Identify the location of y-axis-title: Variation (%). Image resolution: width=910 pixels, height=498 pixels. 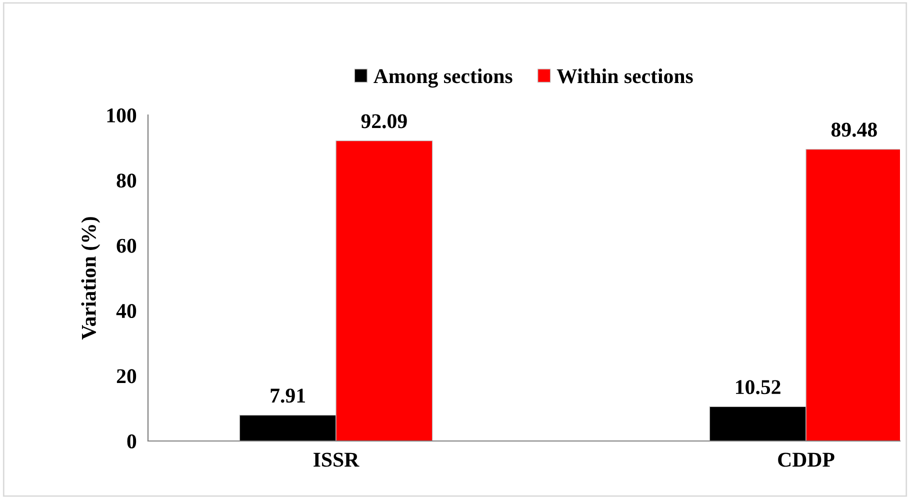
(90, 278).